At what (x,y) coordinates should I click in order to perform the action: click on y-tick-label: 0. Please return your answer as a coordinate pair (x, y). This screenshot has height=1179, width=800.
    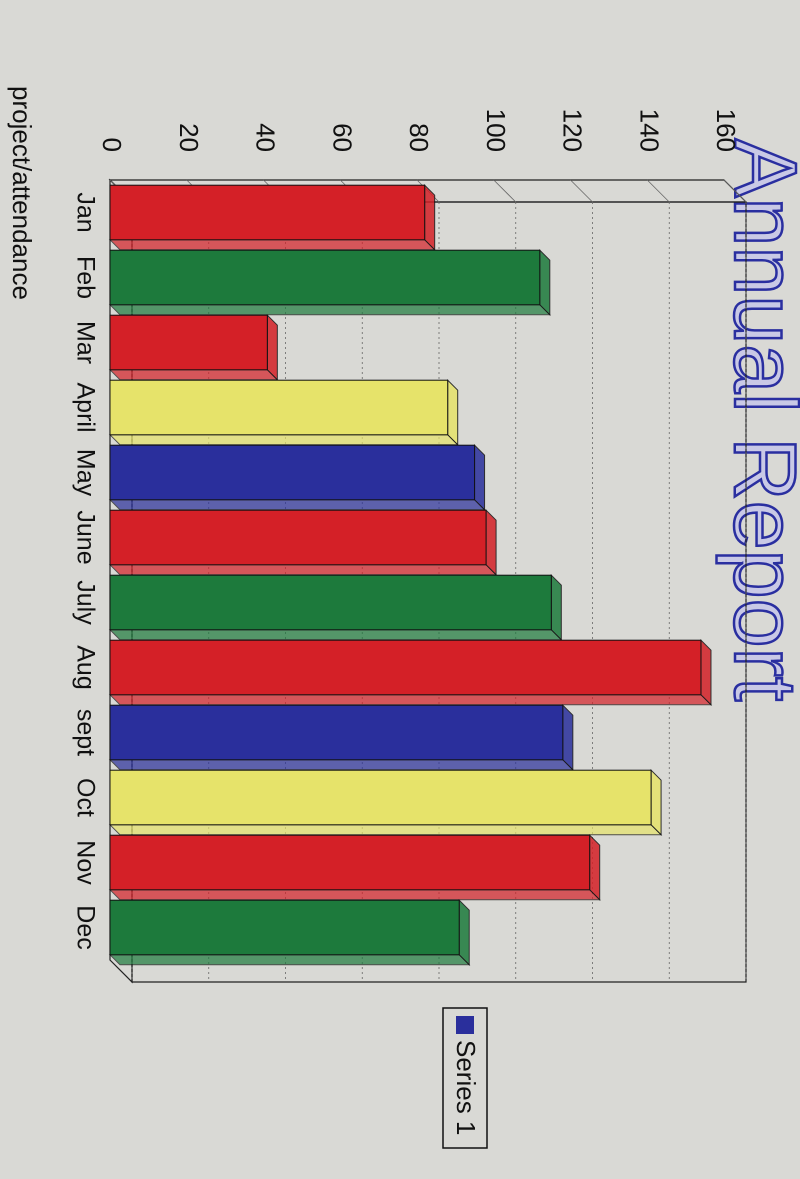
    Looking at the image, I should click on (112, 145).